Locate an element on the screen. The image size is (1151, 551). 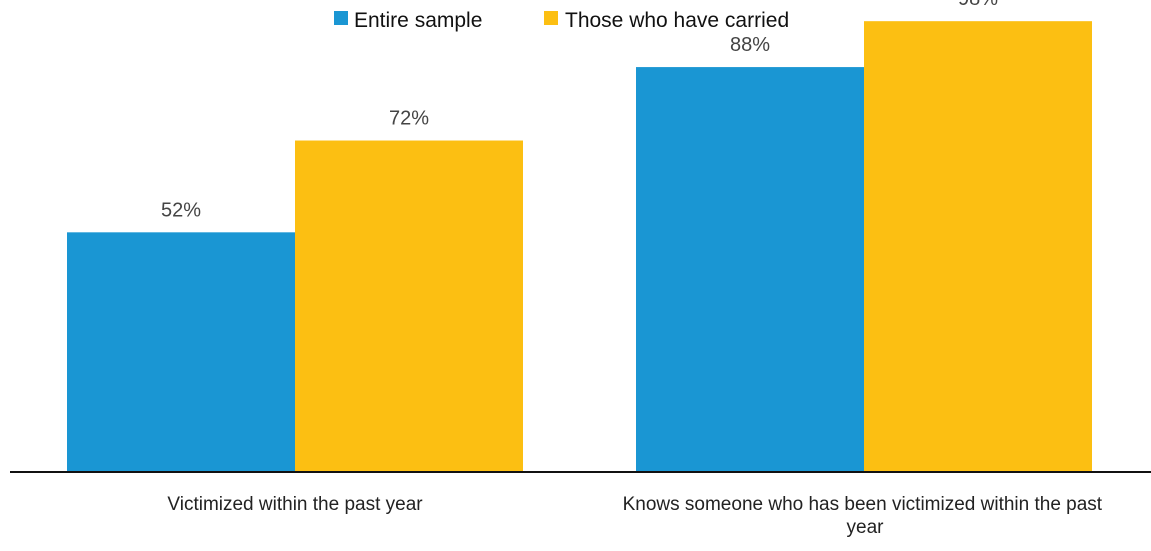
category-label-victimized: Victimized within the past year is located at coordinates (295, 504).